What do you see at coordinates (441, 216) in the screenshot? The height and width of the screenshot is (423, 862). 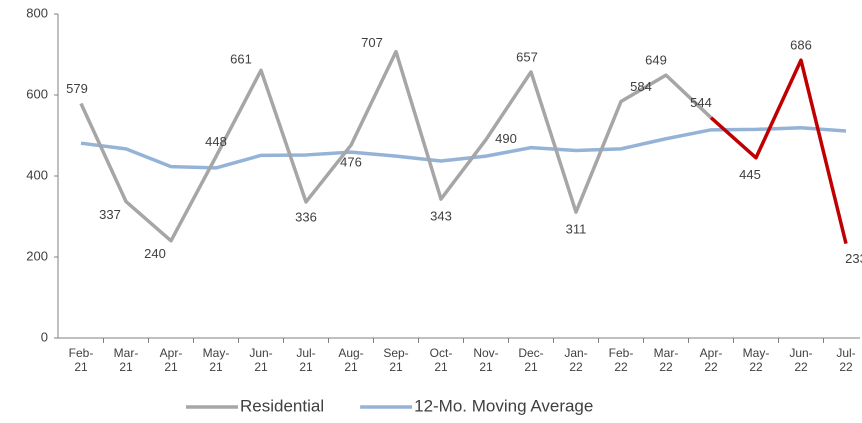 I see `data-label: 343` at bounding box center [441, 216].